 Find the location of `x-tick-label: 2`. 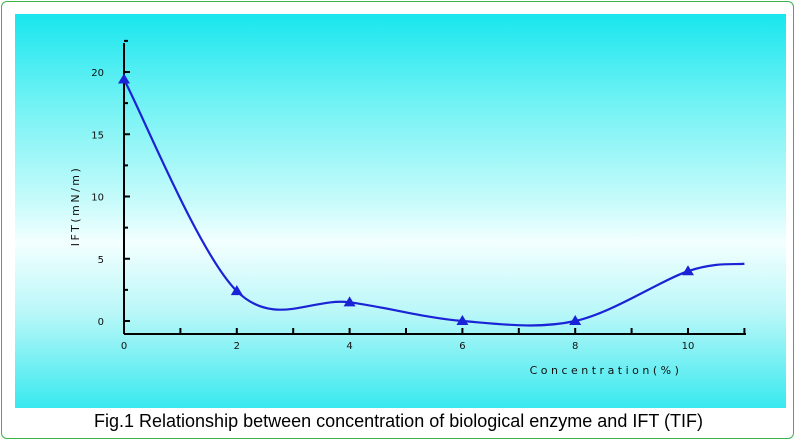

x-tick-label: 2 is located at coordinates (237, 346).